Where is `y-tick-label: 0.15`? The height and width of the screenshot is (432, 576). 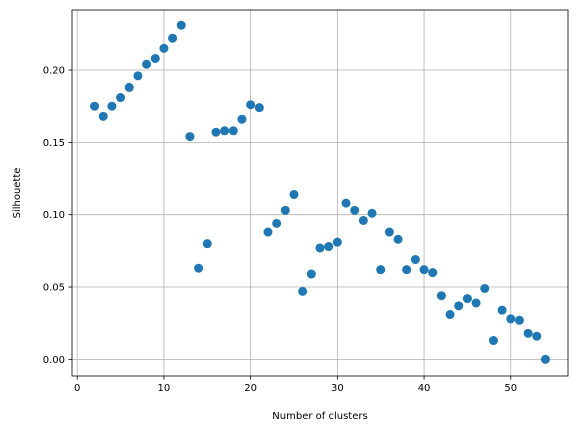 y-tick-label: 0.15 is located at coordinates (54, 143).